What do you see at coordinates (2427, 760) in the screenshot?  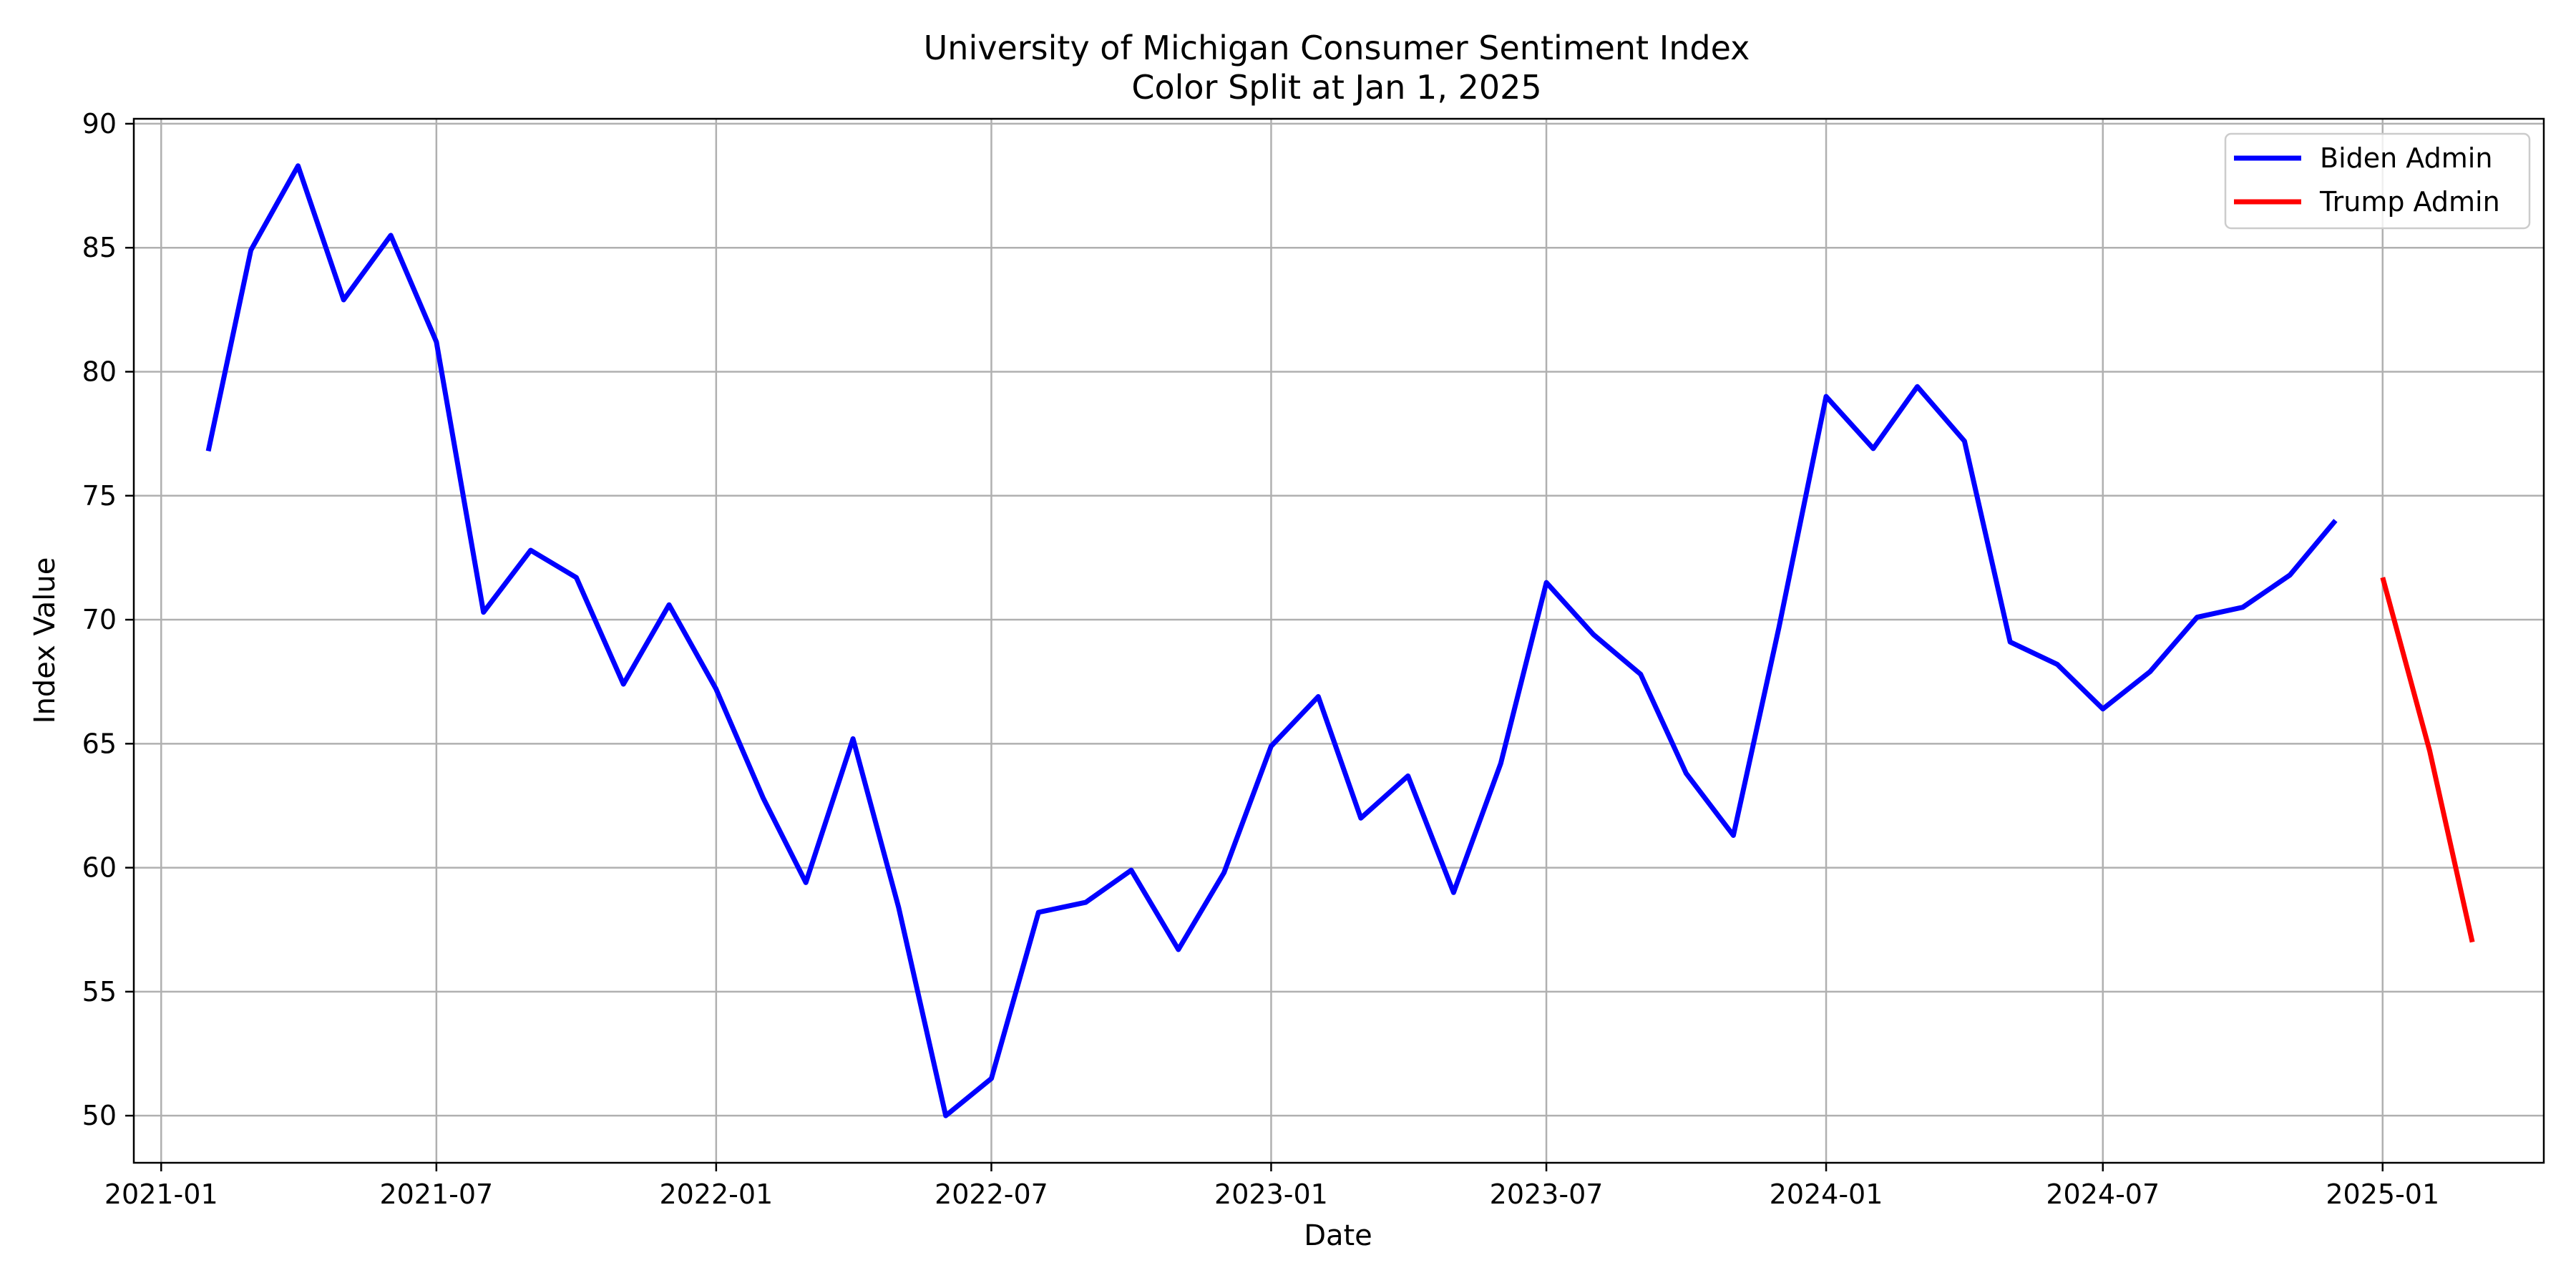 I see `series-line-trump` at bounding box center [2427, 760].